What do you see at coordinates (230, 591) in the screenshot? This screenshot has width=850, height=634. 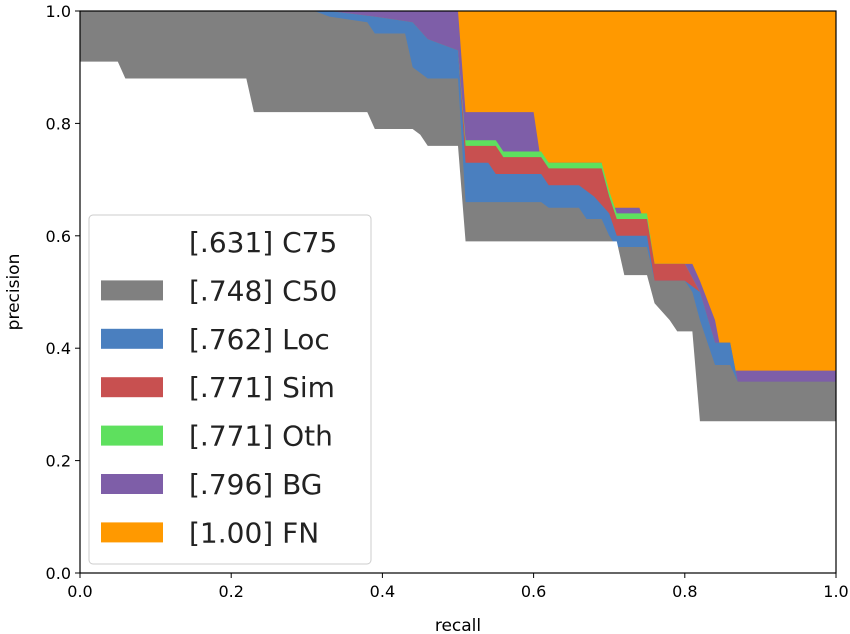 I see `x-tick-label: 0.2` at bounding box center [230, 591].